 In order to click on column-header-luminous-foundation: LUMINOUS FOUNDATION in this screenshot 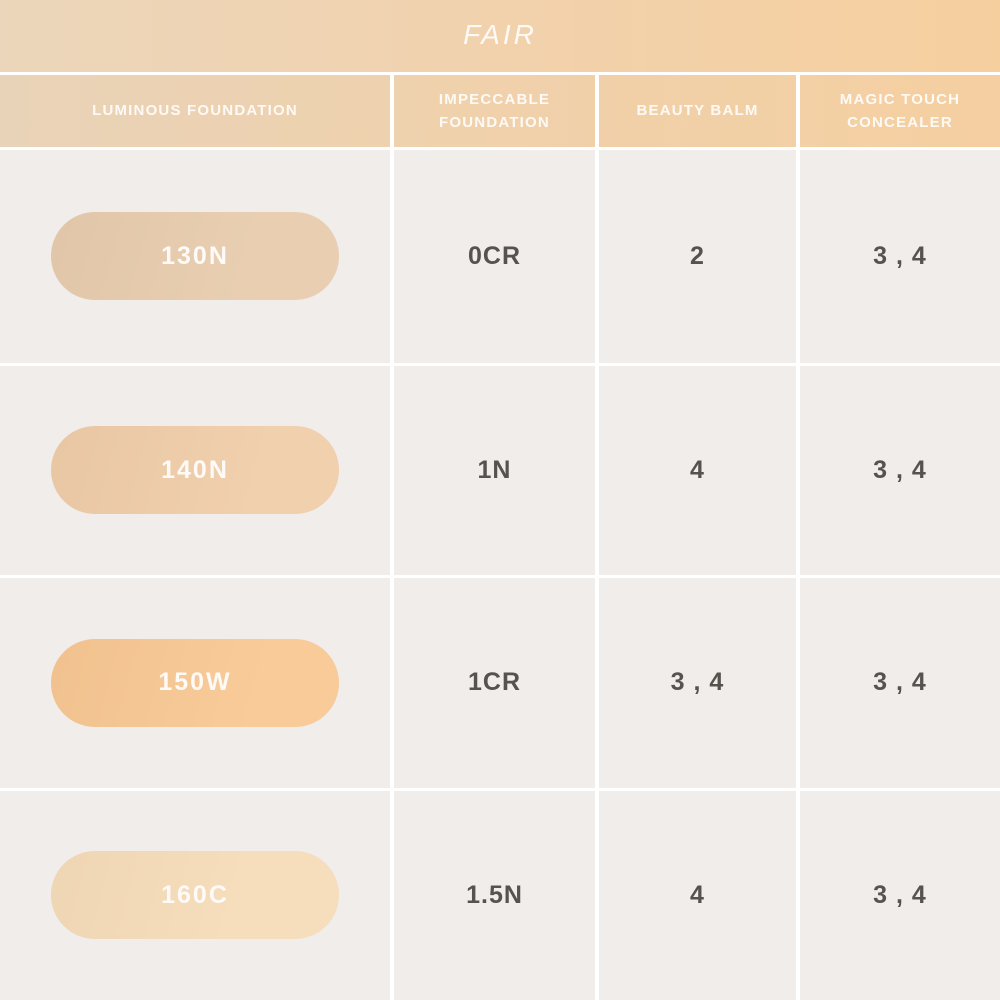, I will do `click(195, 111)`.